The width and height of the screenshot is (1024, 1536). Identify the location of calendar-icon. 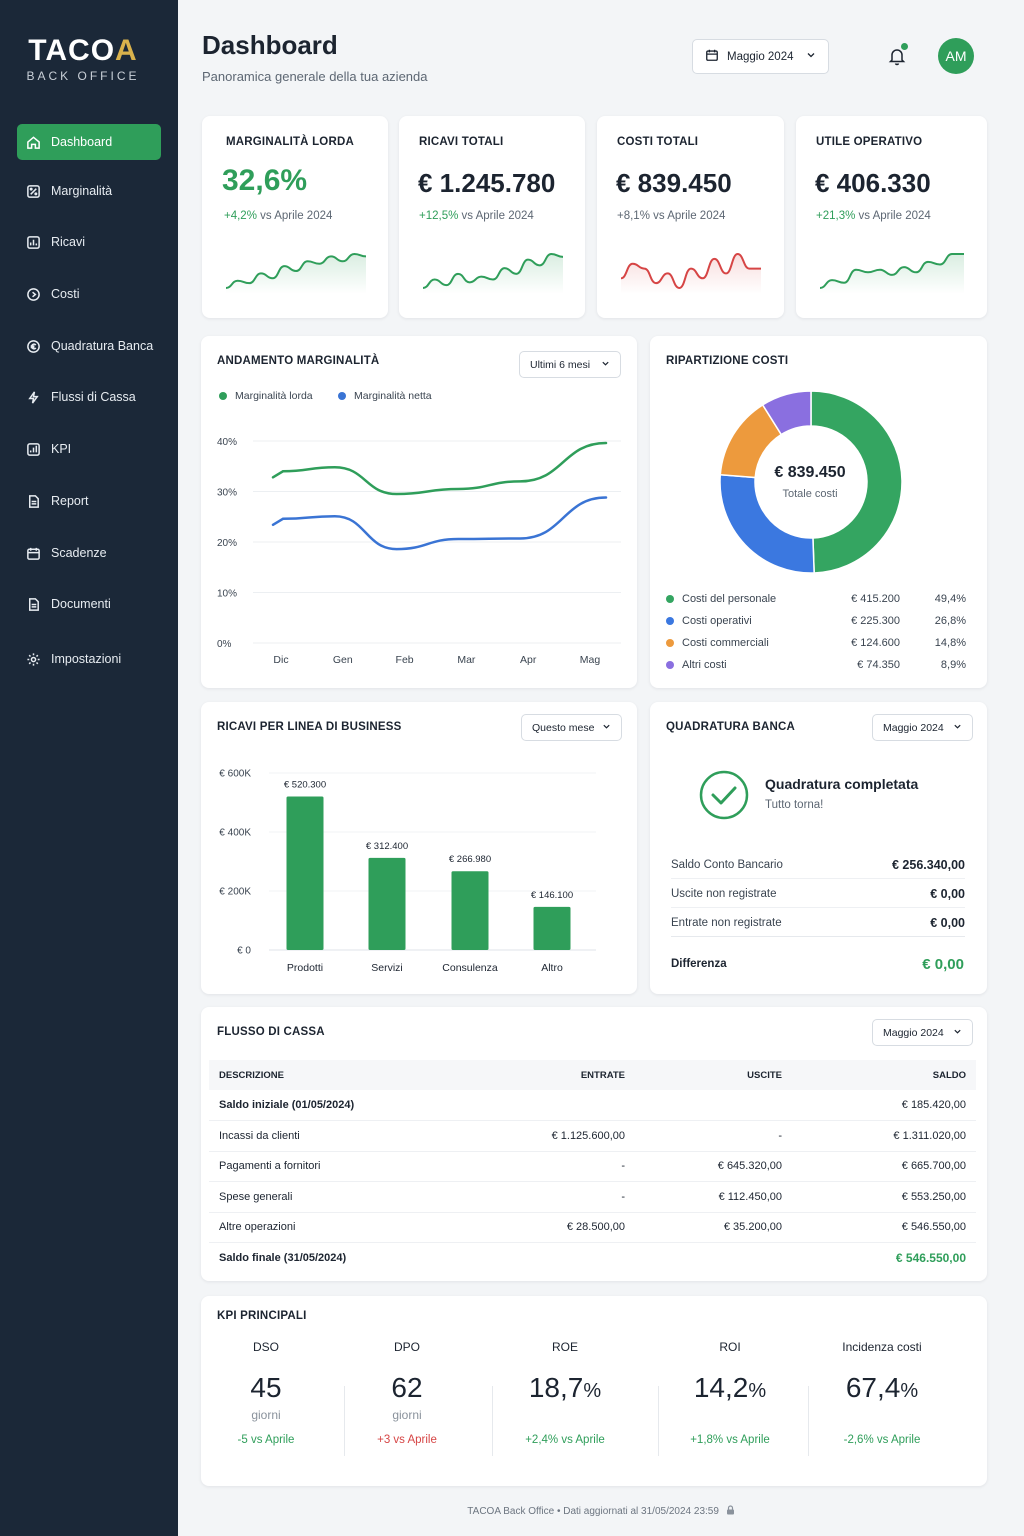
(33, 553).